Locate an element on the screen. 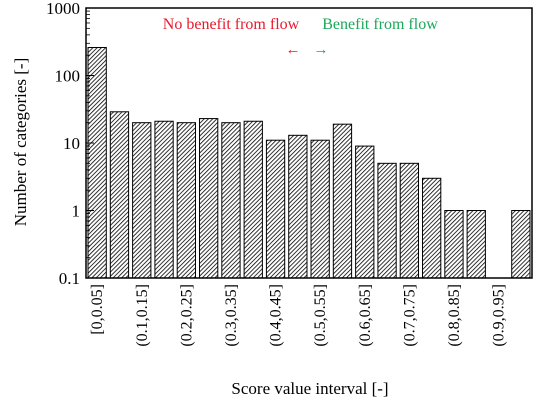  x-tick-label-5: (0.5,0.55] is located at coordinates (320, 315).